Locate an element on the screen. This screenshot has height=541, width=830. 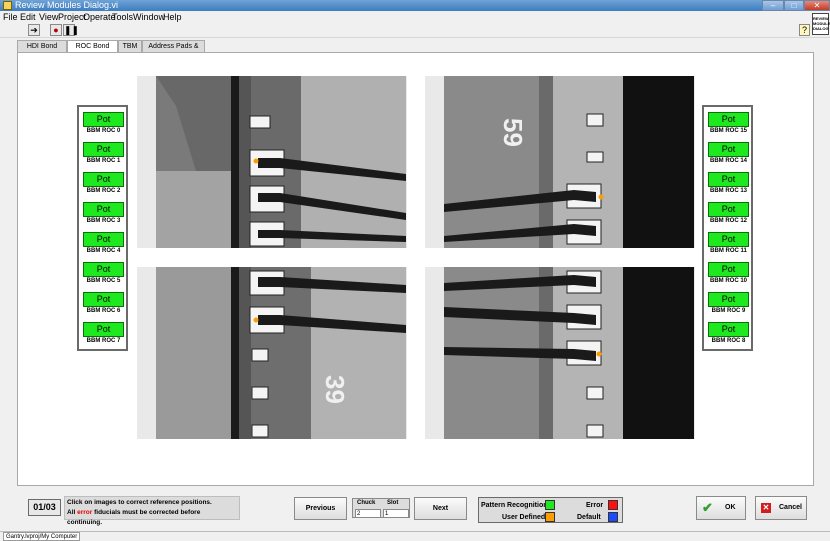
image-bottom-right is located at coordinates (560, 353).